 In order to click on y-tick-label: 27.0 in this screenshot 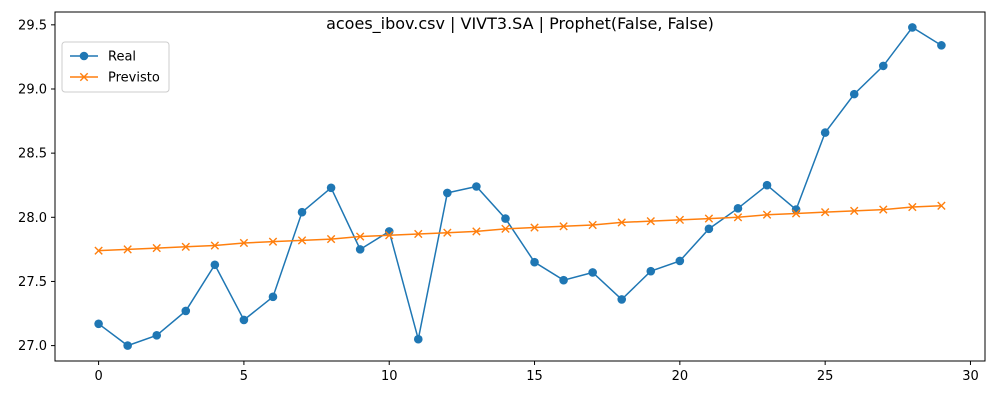, I will do `click(32, 346)`.